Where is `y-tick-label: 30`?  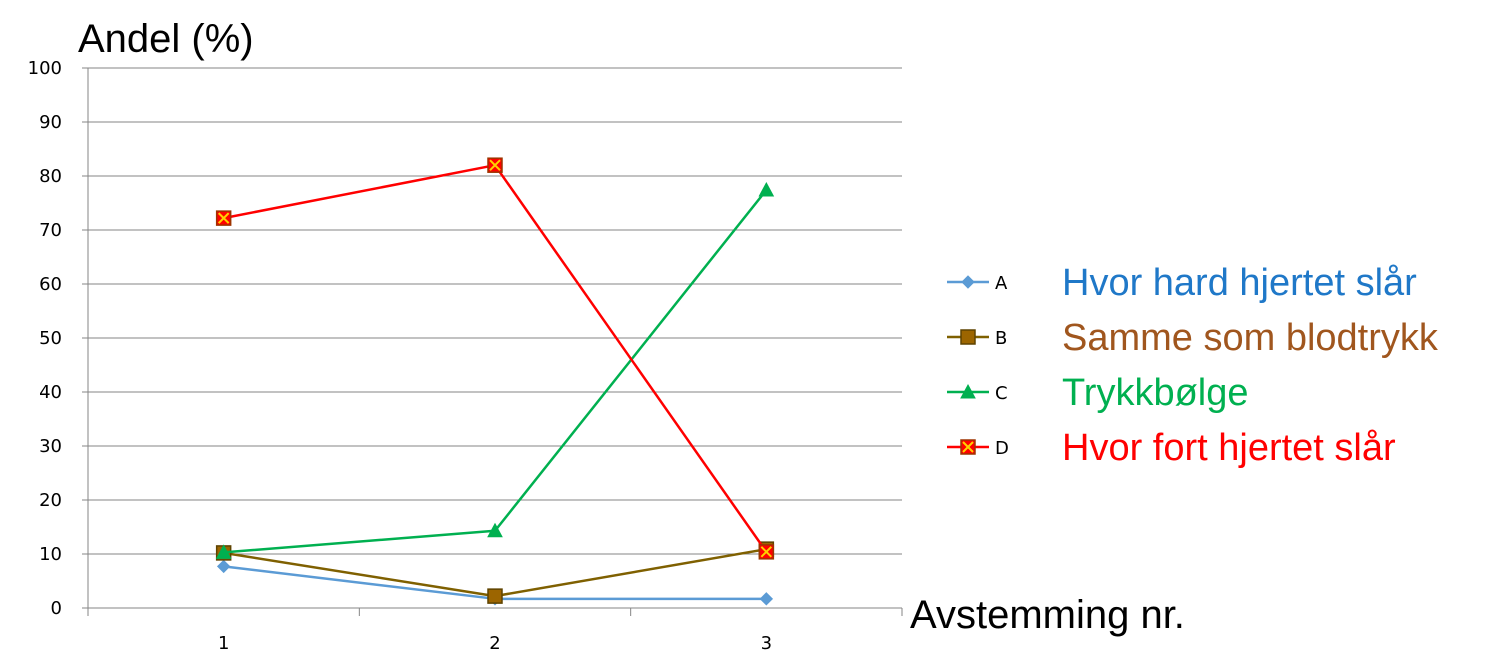 y-tick-label: 30 is located at coordinates (50, 446).